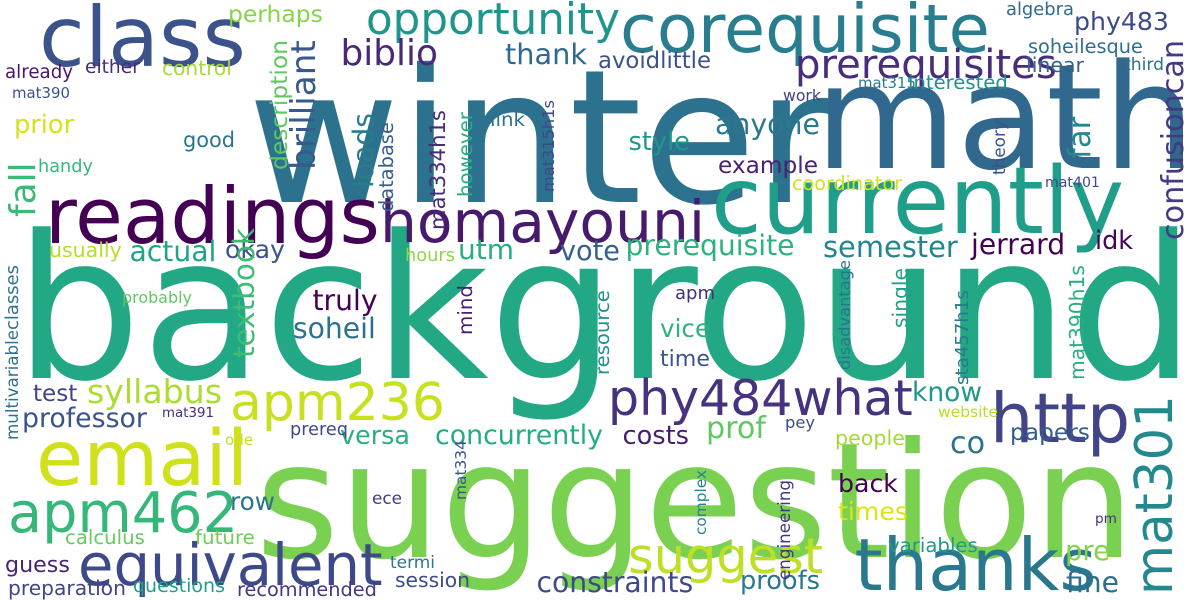 The height and width of the screenshot is (600, 1200). I want to click on word-ece: ece, so click(387, 497).